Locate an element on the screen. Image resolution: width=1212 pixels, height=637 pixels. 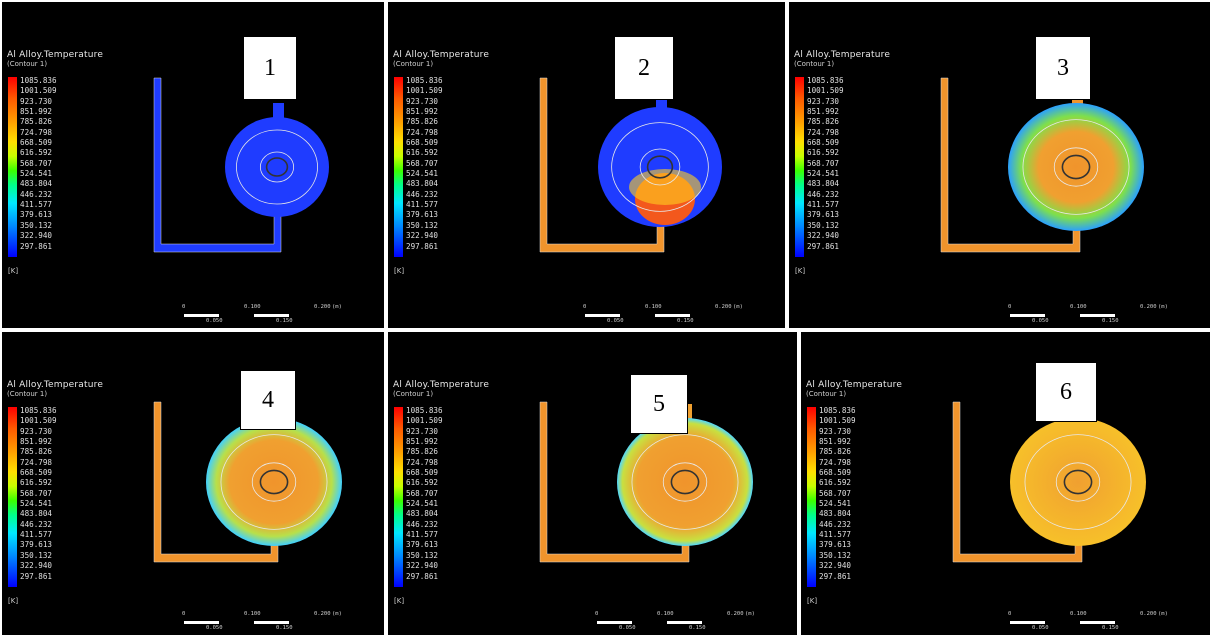
panel-number-label: 1 is located at coordinates (270, 68).